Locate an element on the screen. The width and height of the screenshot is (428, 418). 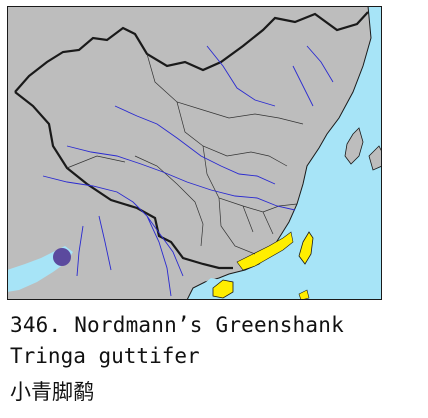
land-japan is located at coordinates (375, 158).